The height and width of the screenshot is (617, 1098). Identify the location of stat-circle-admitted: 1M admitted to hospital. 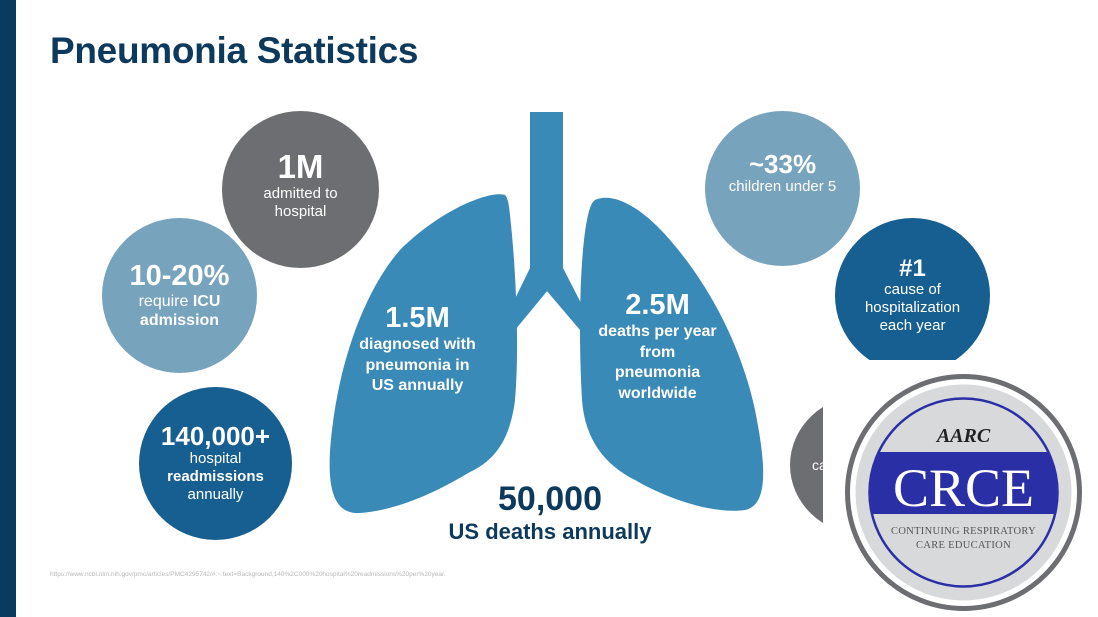
(300, 189).